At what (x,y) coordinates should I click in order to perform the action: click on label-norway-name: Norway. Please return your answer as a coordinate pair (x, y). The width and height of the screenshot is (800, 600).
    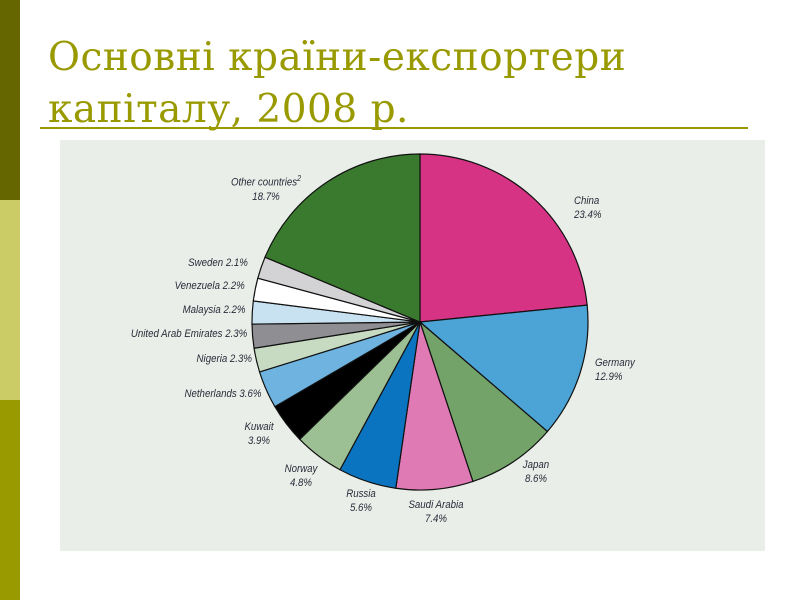
    Looking at the image, I should click on (301, 469).